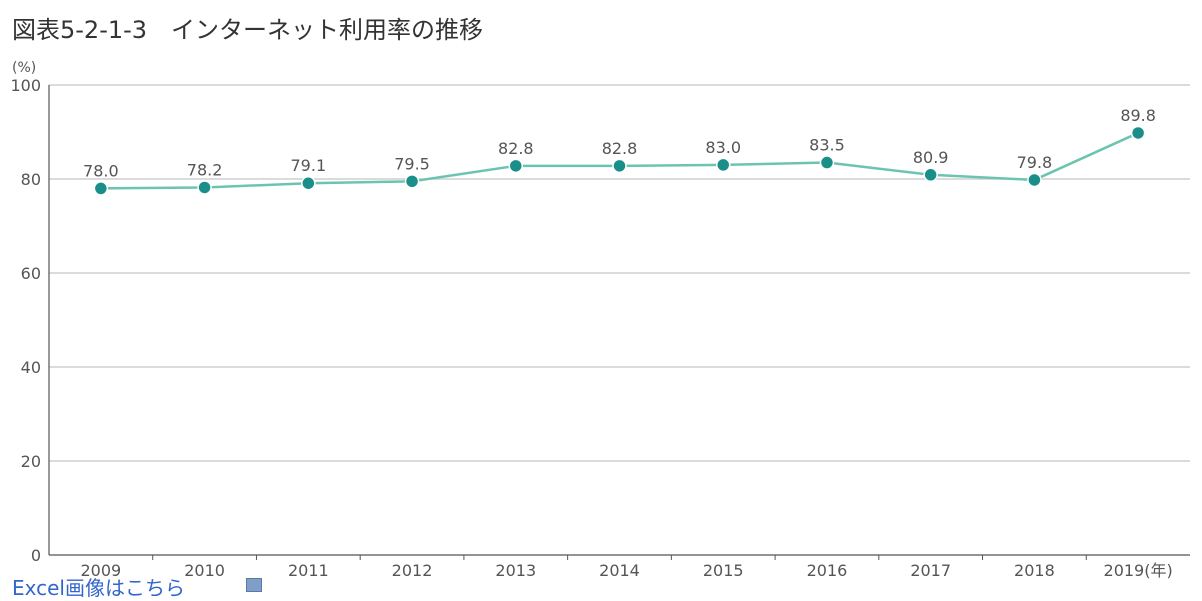  What do you see at coordinates (101, 570) in the screenshot?
I see `x-tick-label-2009: 2009` at bounding box center [101, 570].